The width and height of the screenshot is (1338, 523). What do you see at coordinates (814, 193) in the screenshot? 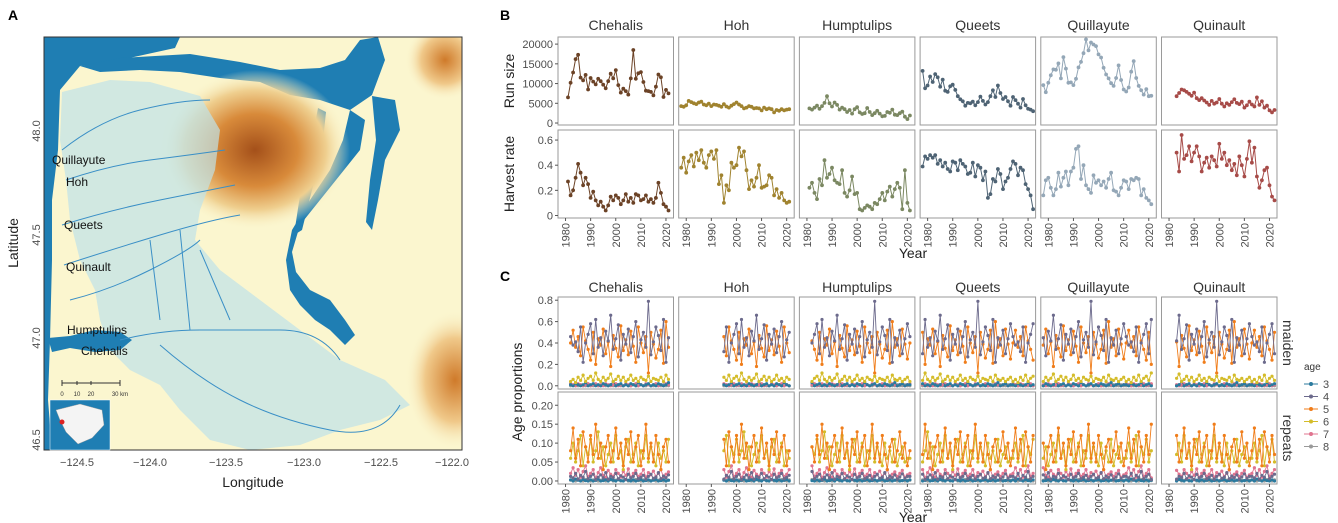
I see `data-point-humptulips-harvest-rate` at bounding box center [814, 193].